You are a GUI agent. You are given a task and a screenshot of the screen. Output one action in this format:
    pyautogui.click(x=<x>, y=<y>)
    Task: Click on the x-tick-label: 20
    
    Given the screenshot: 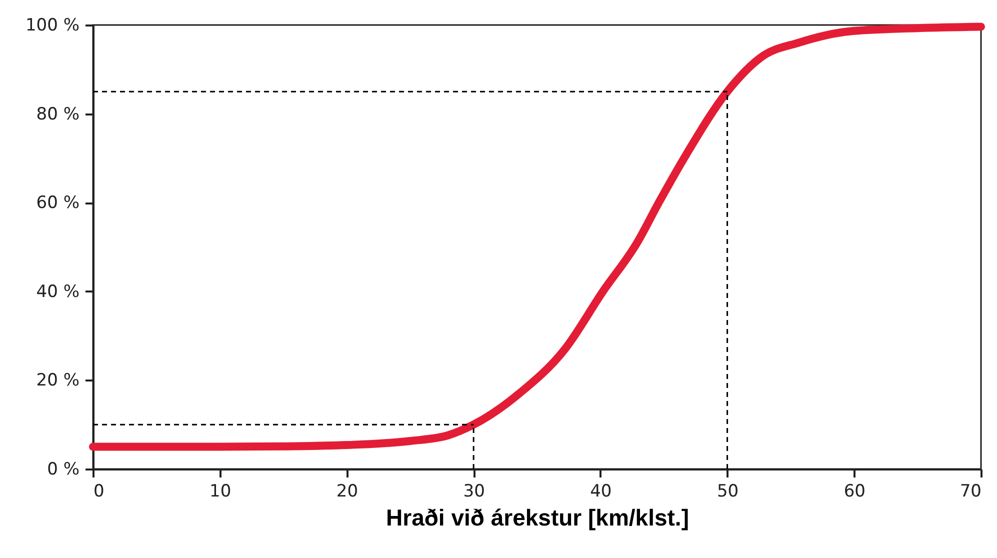 What is the action you would take?
    pyautogui.click(x=347, y=492)
    